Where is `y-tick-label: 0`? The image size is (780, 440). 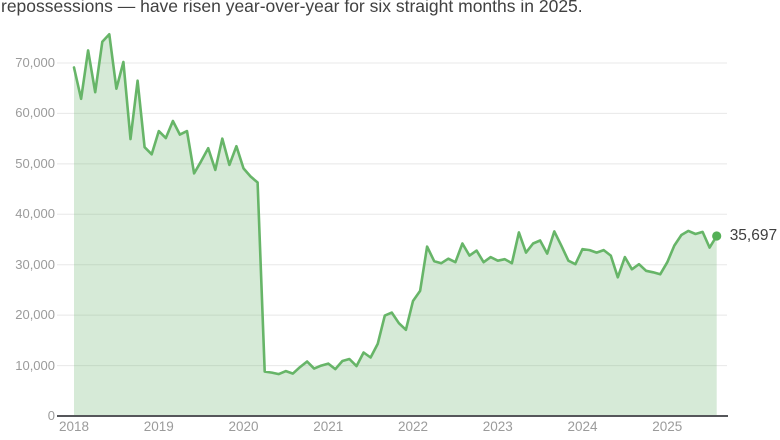
y-tick-label: 0 is located at coordinates (51, 415).